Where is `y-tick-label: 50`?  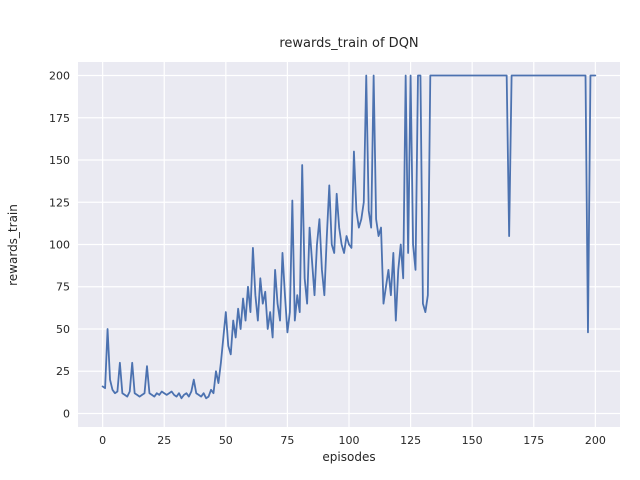
y-tick-label: 50 is located at coordinates (63, 329).